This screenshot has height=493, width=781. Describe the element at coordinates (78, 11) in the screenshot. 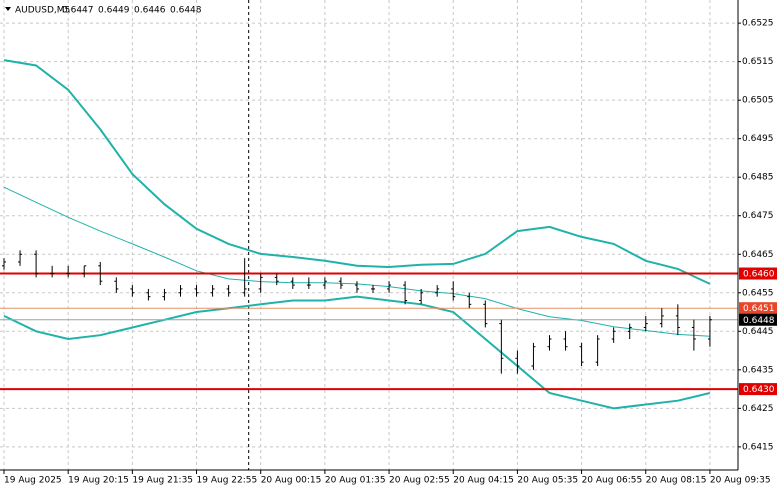

I see `header-value: 0.6447` at that location.